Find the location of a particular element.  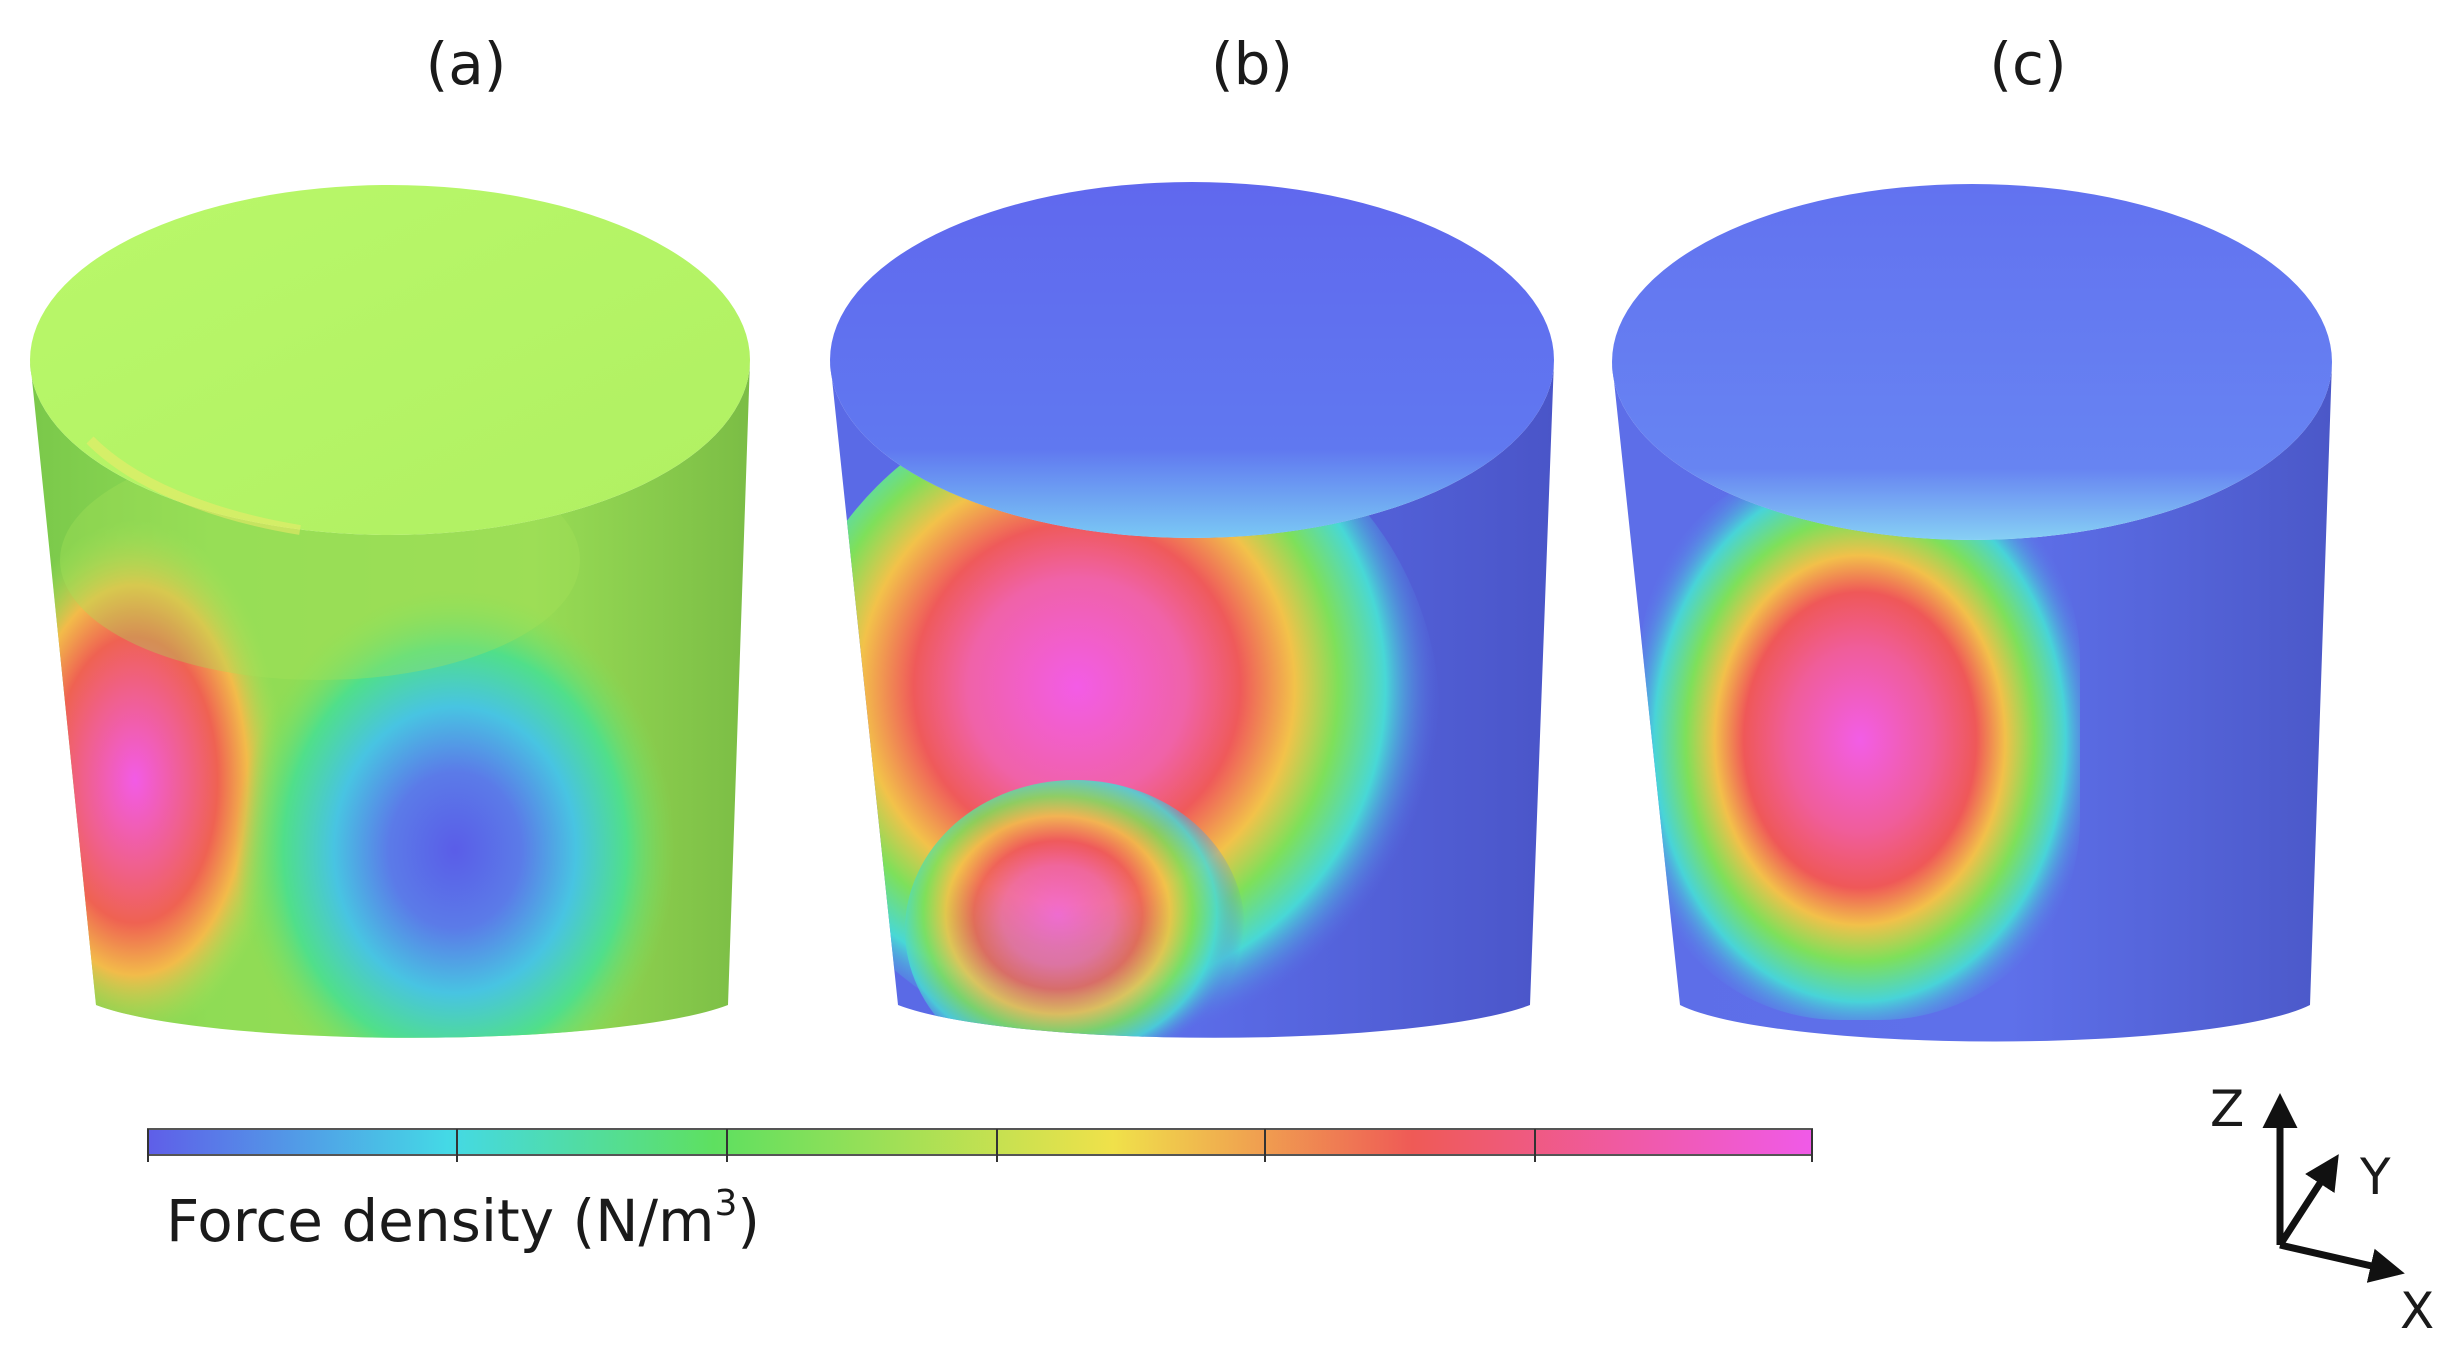

y-axis-arrow is located at coordinates (2308, 1200).